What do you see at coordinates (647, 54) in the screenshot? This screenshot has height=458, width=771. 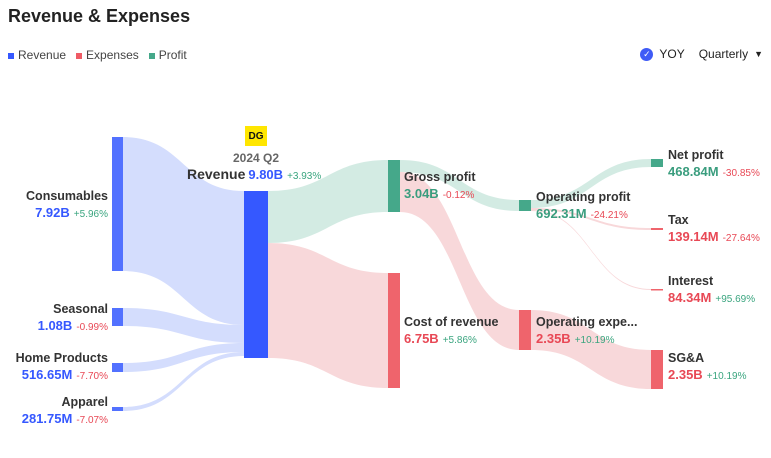 I see `yoy-checkbox-icon: ✓` at bounding box center [647, 54].